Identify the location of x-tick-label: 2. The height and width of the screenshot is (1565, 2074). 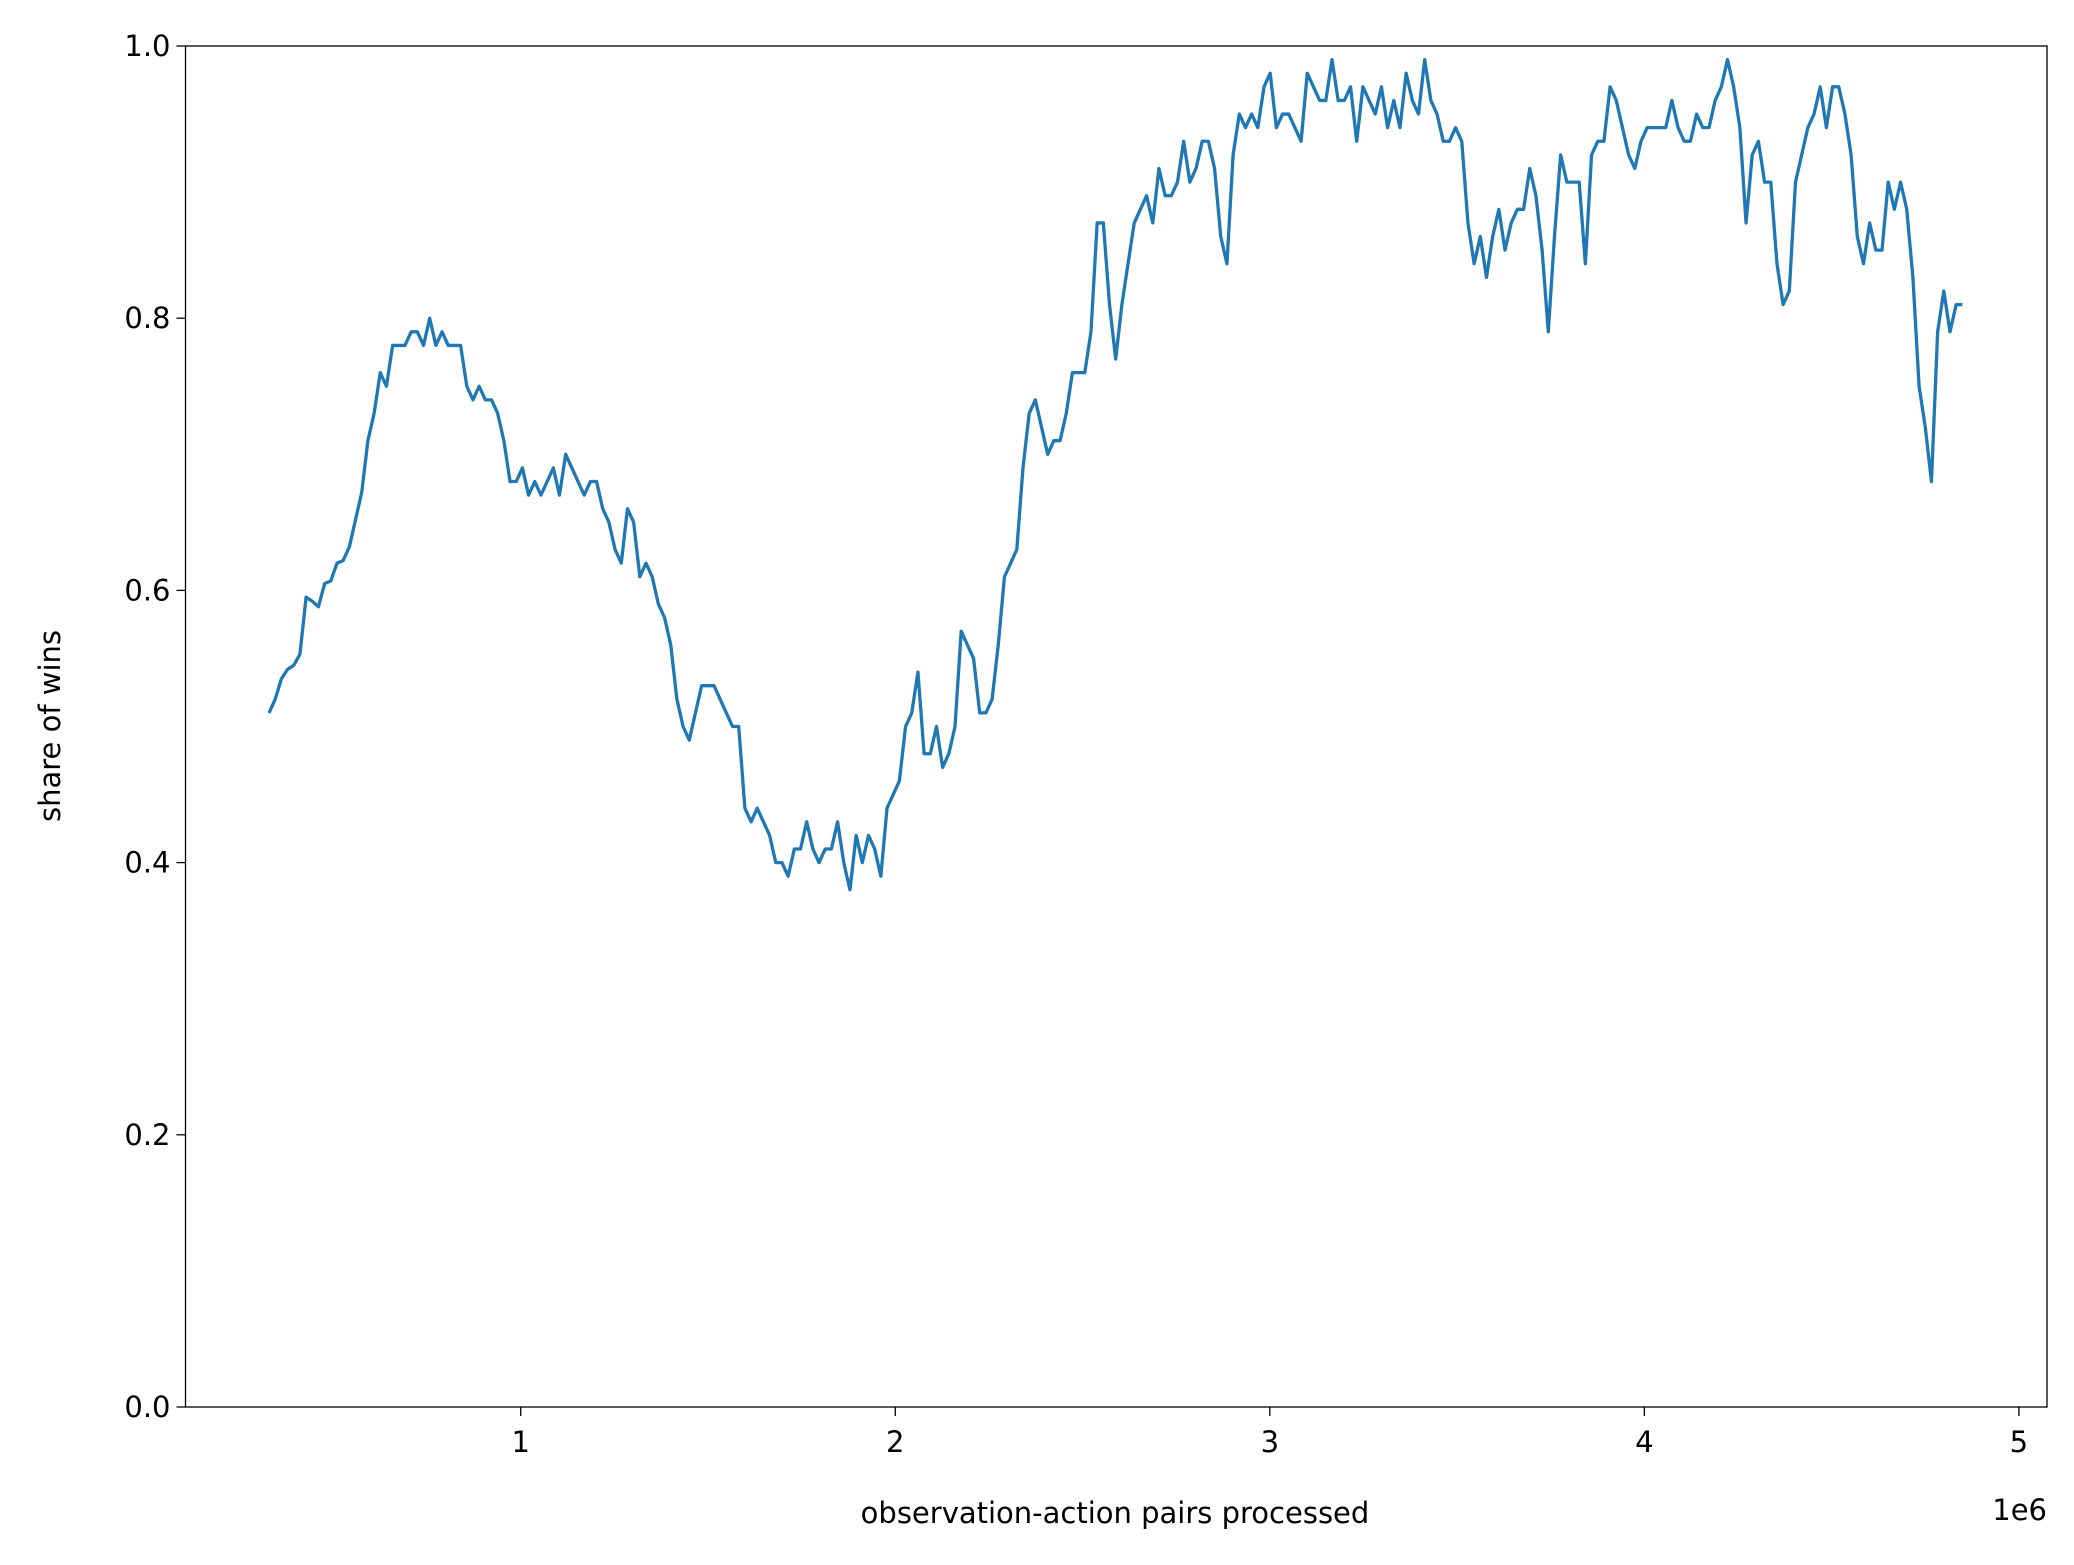
(895, 1442).